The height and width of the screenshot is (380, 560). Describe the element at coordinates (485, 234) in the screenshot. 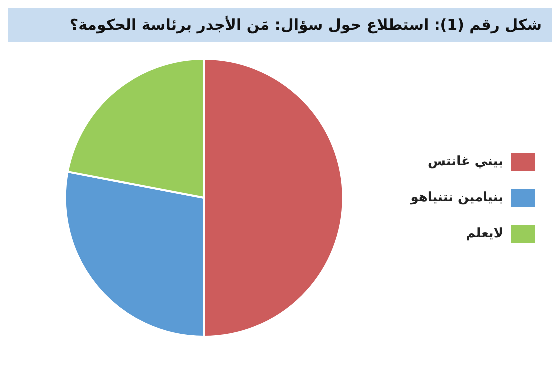

I see `legend-label: لايعلم` at that location.